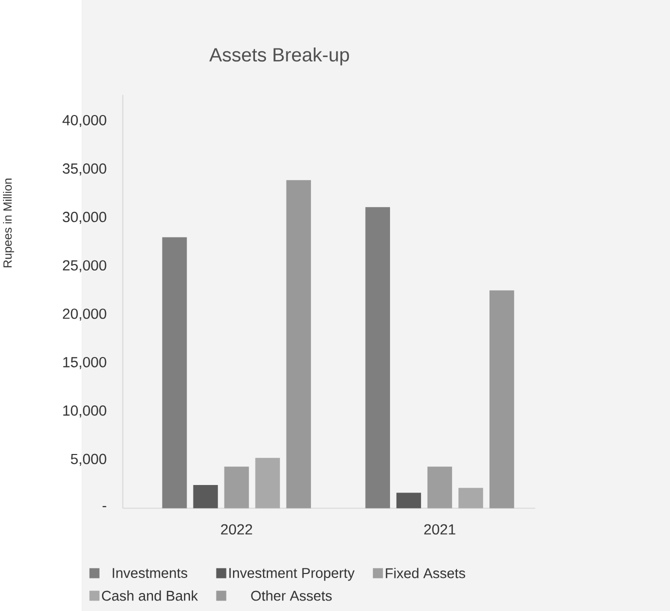 The width and height of the screenshot is (670, 611). What do you see at coordinates (84, 120) in the screenshot?
I see `y-tick-label: 40,000` at bounding box center [84, 120].